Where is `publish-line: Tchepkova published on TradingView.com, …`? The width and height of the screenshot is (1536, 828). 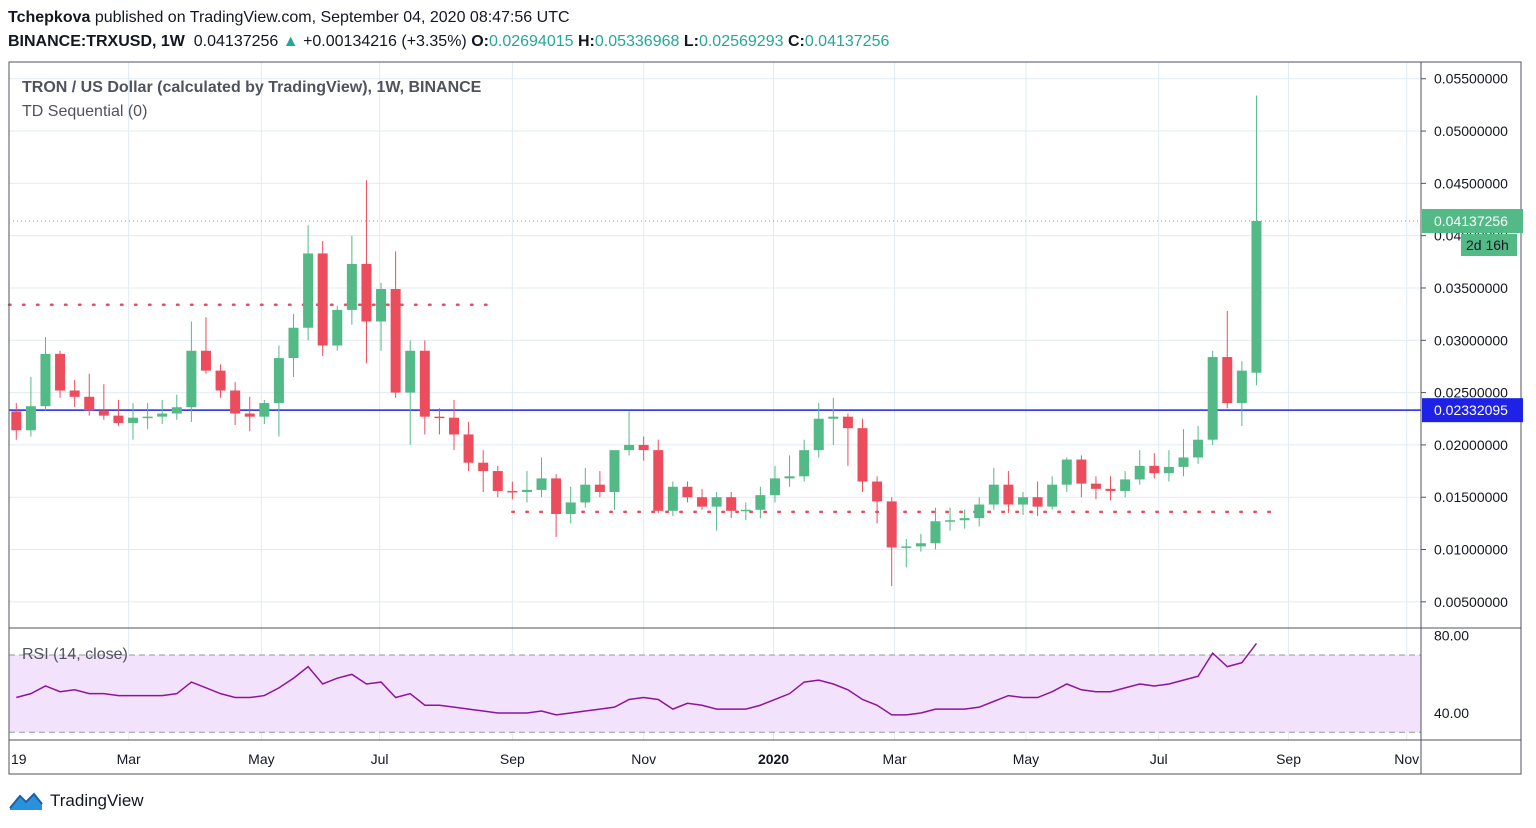 publish-line: Tchepkova published on TradingView.com, … is located at coordinates (448, 18).